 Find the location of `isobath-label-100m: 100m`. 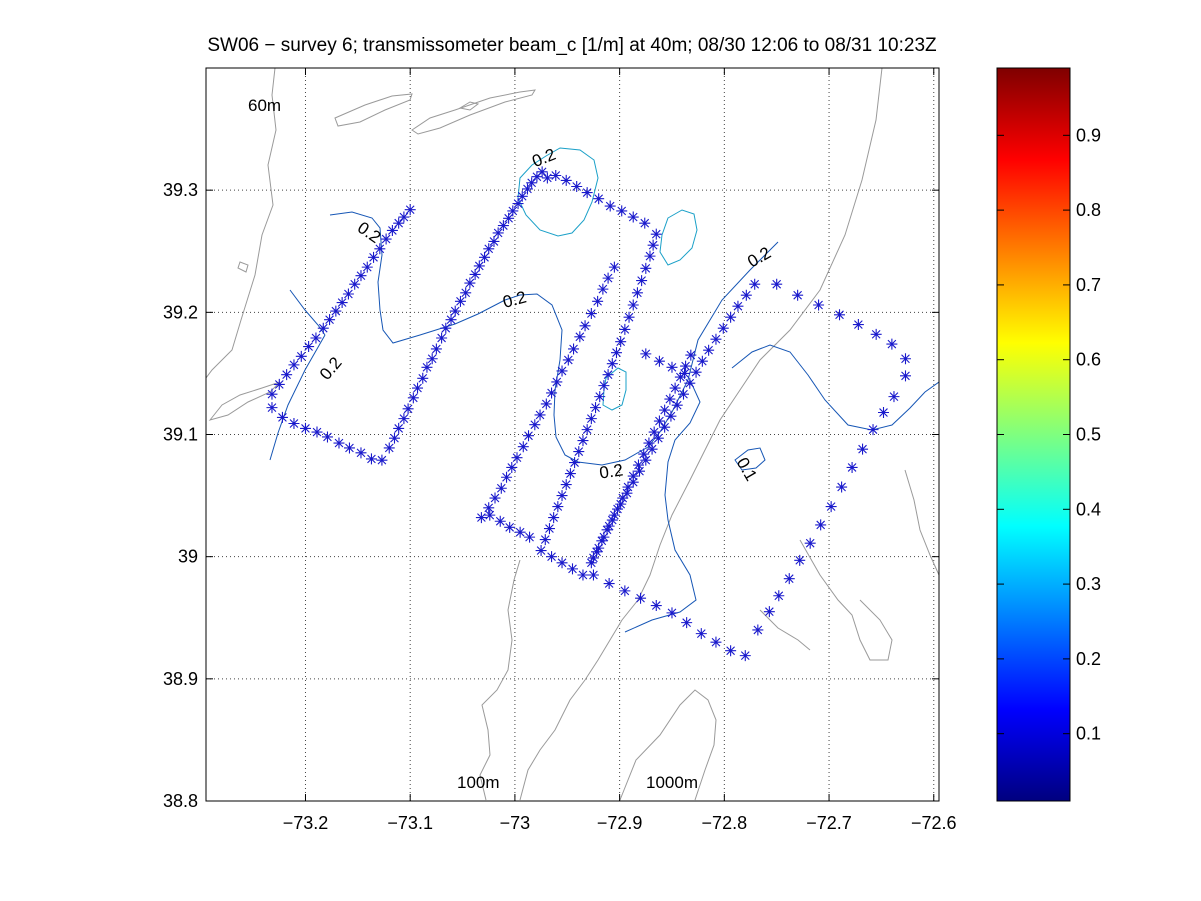

isobath-label-100m: 100m is located at coordinates (478, 782).